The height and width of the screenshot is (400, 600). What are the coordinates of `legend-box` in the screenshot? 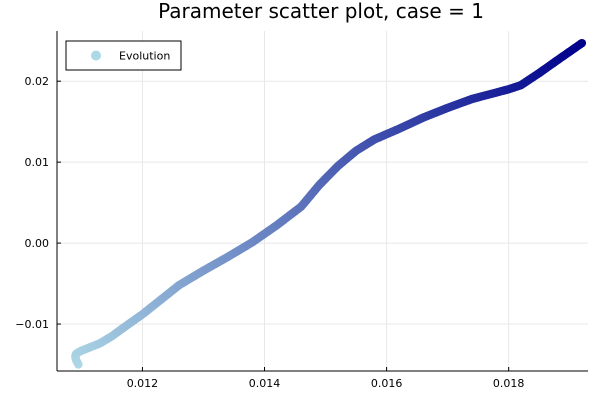 It's located at (123, 55).